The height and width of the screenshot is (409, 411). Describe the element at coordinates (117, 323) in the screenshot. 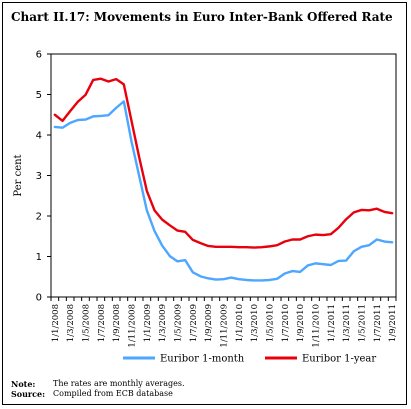

I see `x-tick-label: 1/9/2008` at that location.